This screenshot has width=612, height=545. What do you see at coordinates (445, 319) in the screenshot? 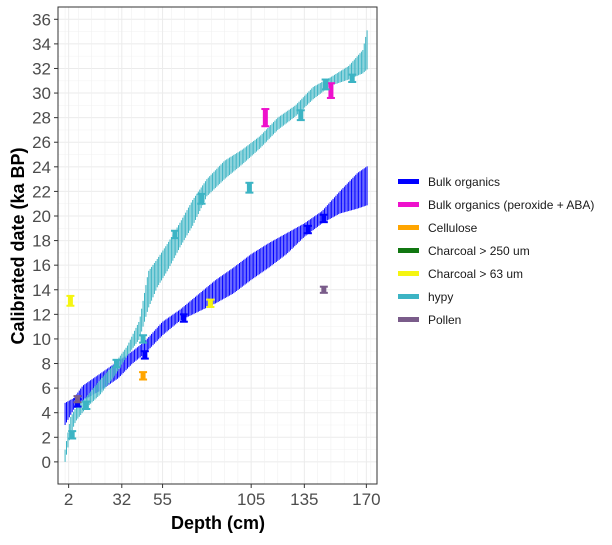
I see `legend-label: Pollen` at bounding box center [445, 319].